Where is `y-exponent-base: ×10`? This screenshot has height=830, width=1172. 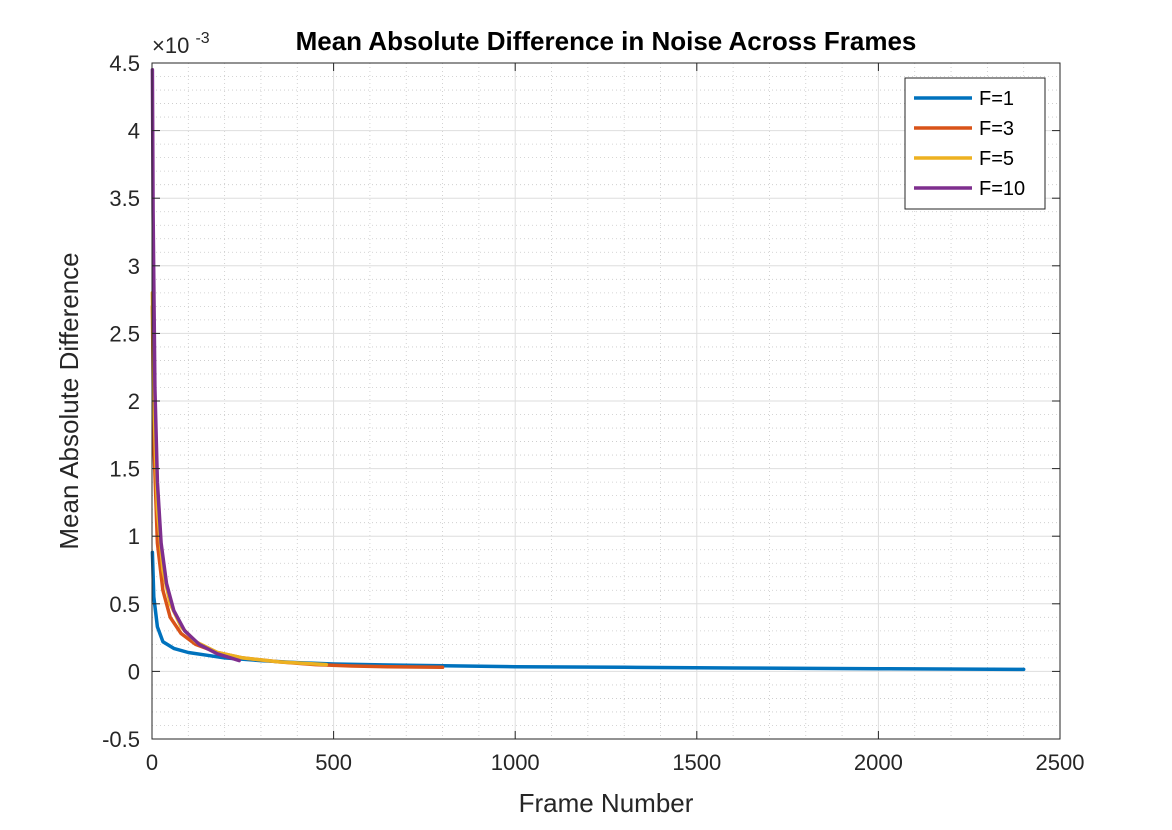
y-exponent-base: ×10 is located at coordinates (170, 45).